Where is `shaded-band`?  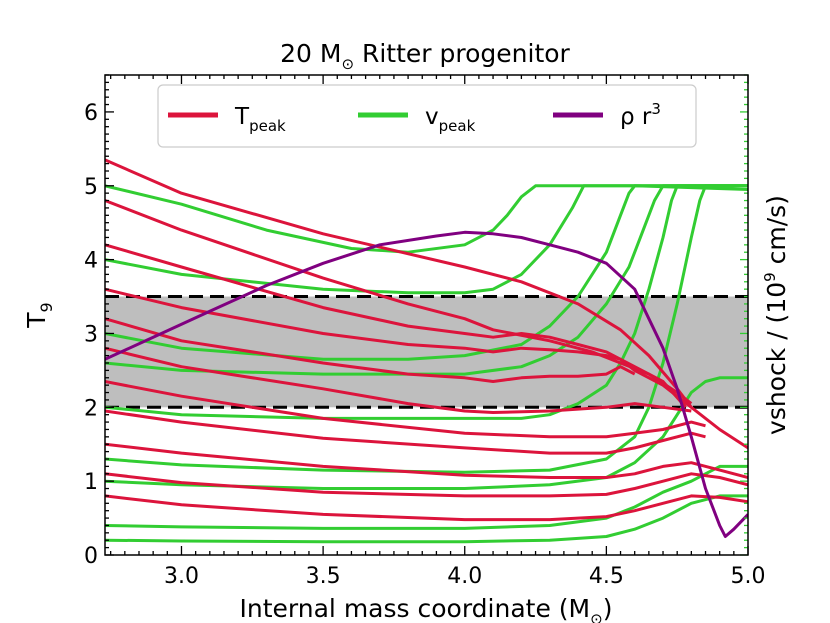
shaded-band is located at coordinates (426, 352).